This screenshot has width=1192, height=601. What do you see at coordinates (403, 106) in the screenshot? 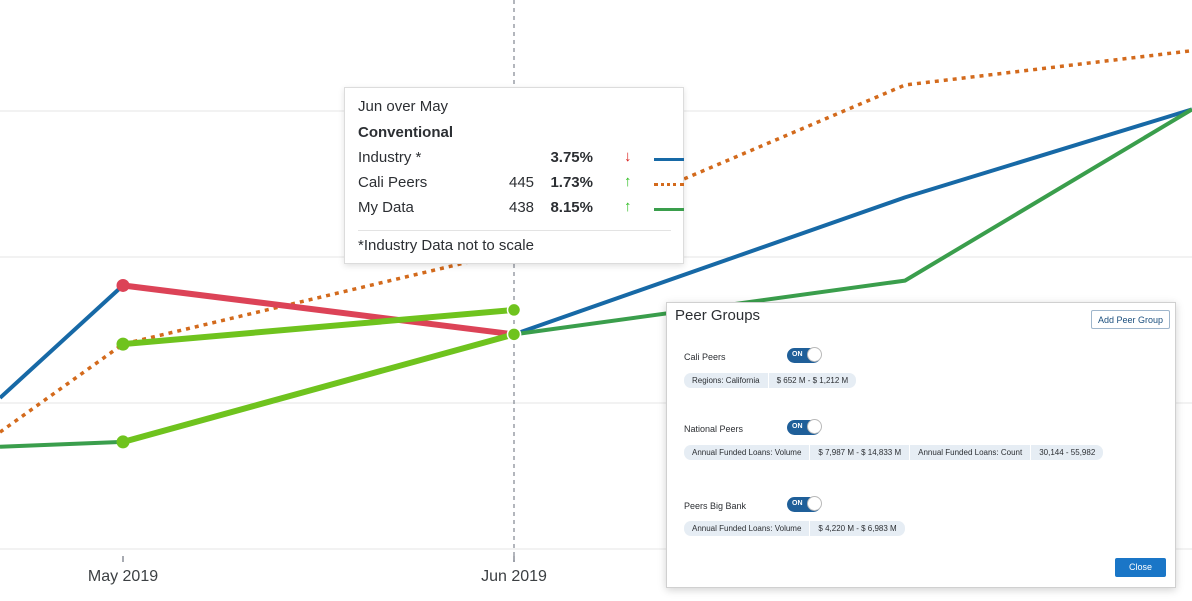
I see `tooltip-title: Jun over May` at bounding box center [403, 106].